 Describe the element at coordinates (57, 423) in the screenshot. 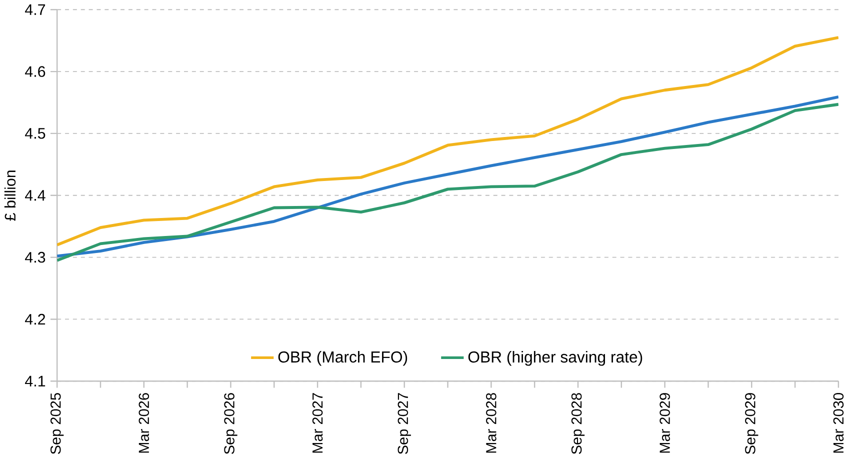

I see `x-tick-label: Sep 2025` at that location.